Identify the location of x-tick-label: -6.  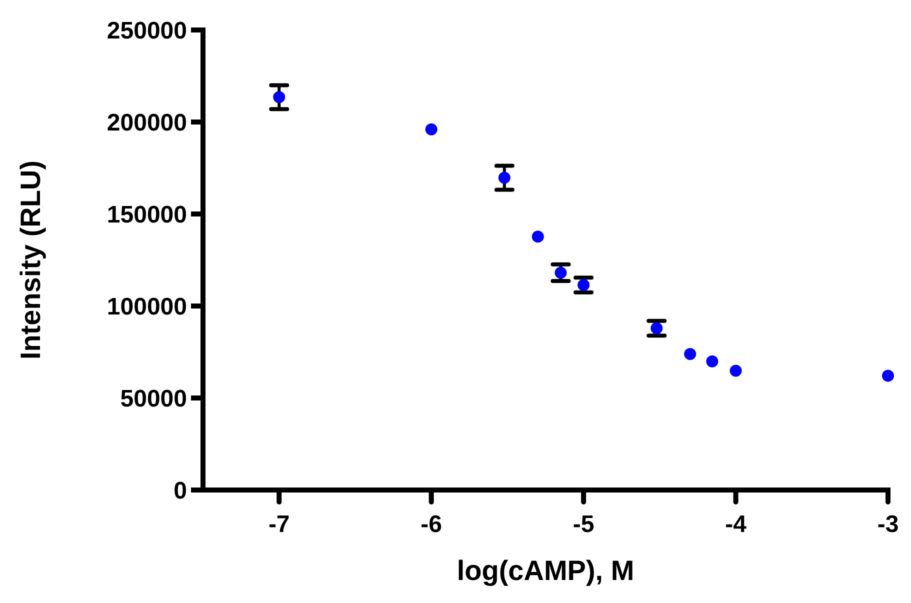
(431, 524).